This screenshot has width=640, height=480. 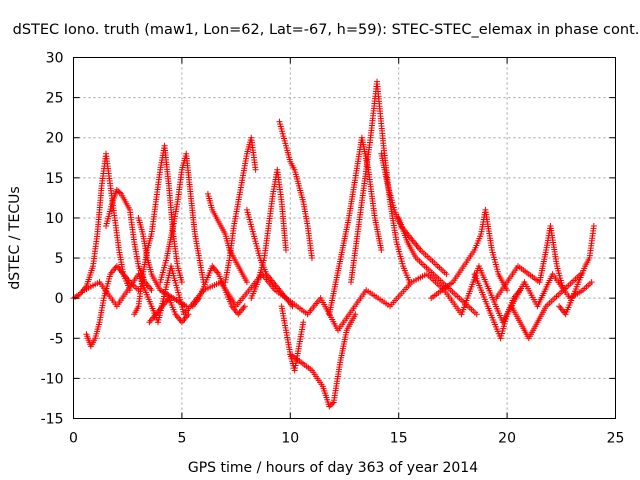 What do you see at coordinates (507, 439) in the screenshot?
I see `x-tick-label: 20` at bounding box center [507, 439].